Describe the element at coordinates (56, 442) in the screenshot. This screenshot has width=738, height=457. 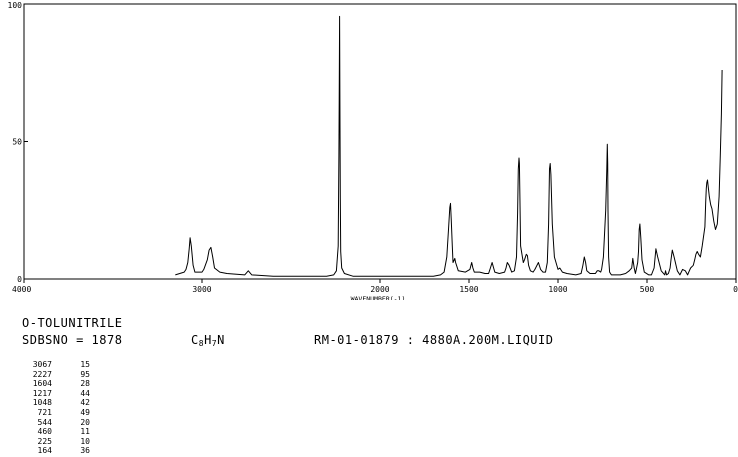
I see `peak-row: 225 10` at that location.